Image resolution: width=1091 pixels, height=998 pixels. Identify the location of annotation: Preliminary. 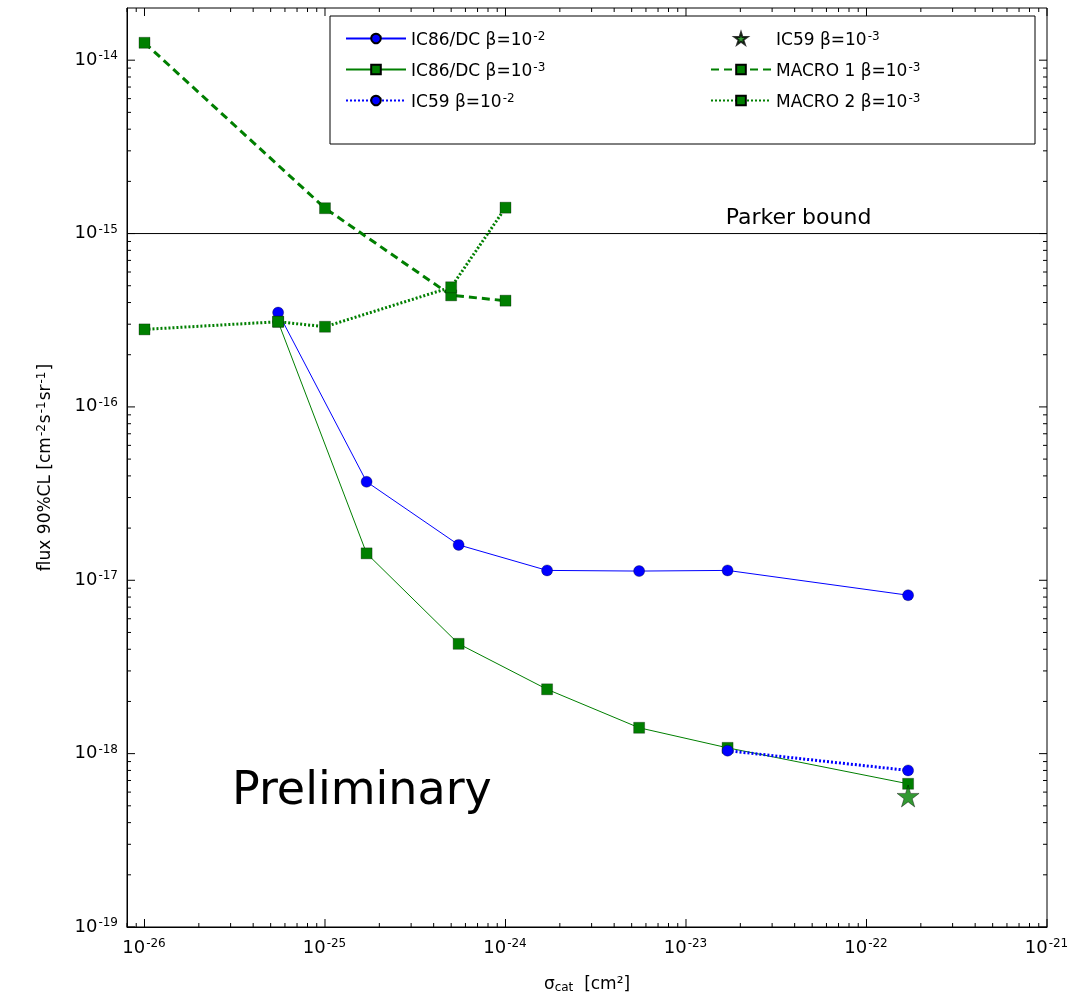
(362, 788).